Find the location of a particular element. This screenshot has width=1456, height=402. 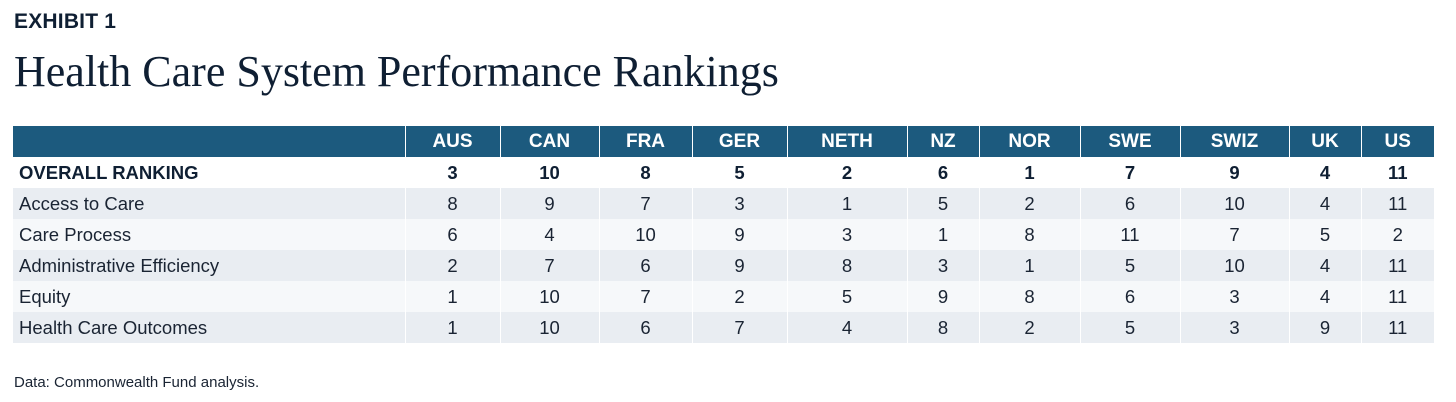

row-label: OVERALL RANKING is located at coordinates (209, 172).